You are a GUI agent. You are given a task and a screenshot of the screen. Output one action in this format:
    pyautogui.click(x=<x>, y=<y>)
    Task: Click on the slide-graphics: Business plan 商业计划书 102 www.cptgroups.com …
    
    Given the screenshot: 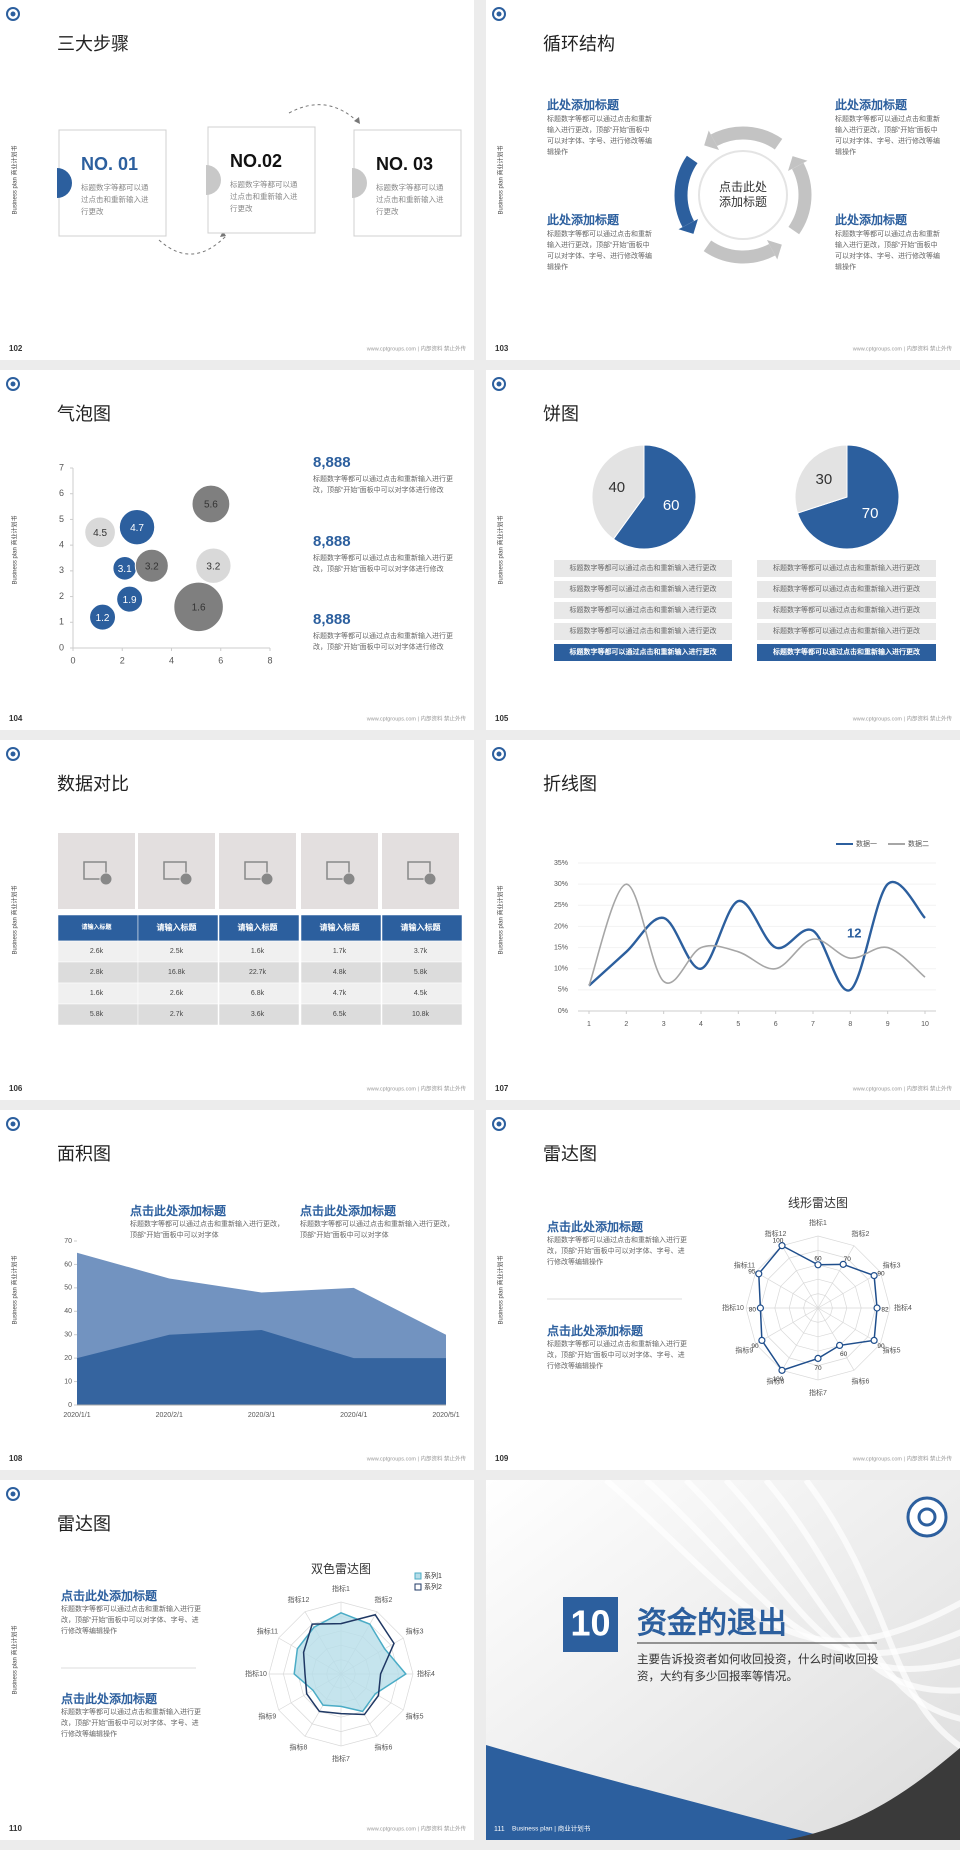 What is the action you would take?
    pyautogui.click(x=236, y=180)
    